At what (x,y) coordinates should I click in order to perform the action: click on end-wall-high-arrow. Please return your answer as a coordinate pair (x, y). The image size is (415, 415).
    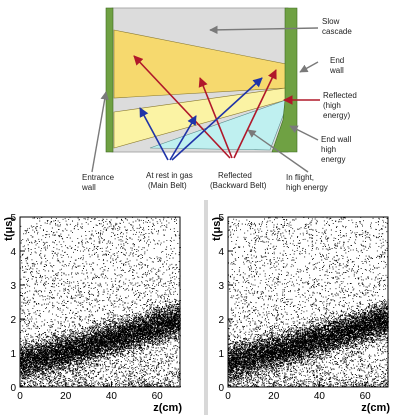
    Looking at the image, I should click on (304, 133).